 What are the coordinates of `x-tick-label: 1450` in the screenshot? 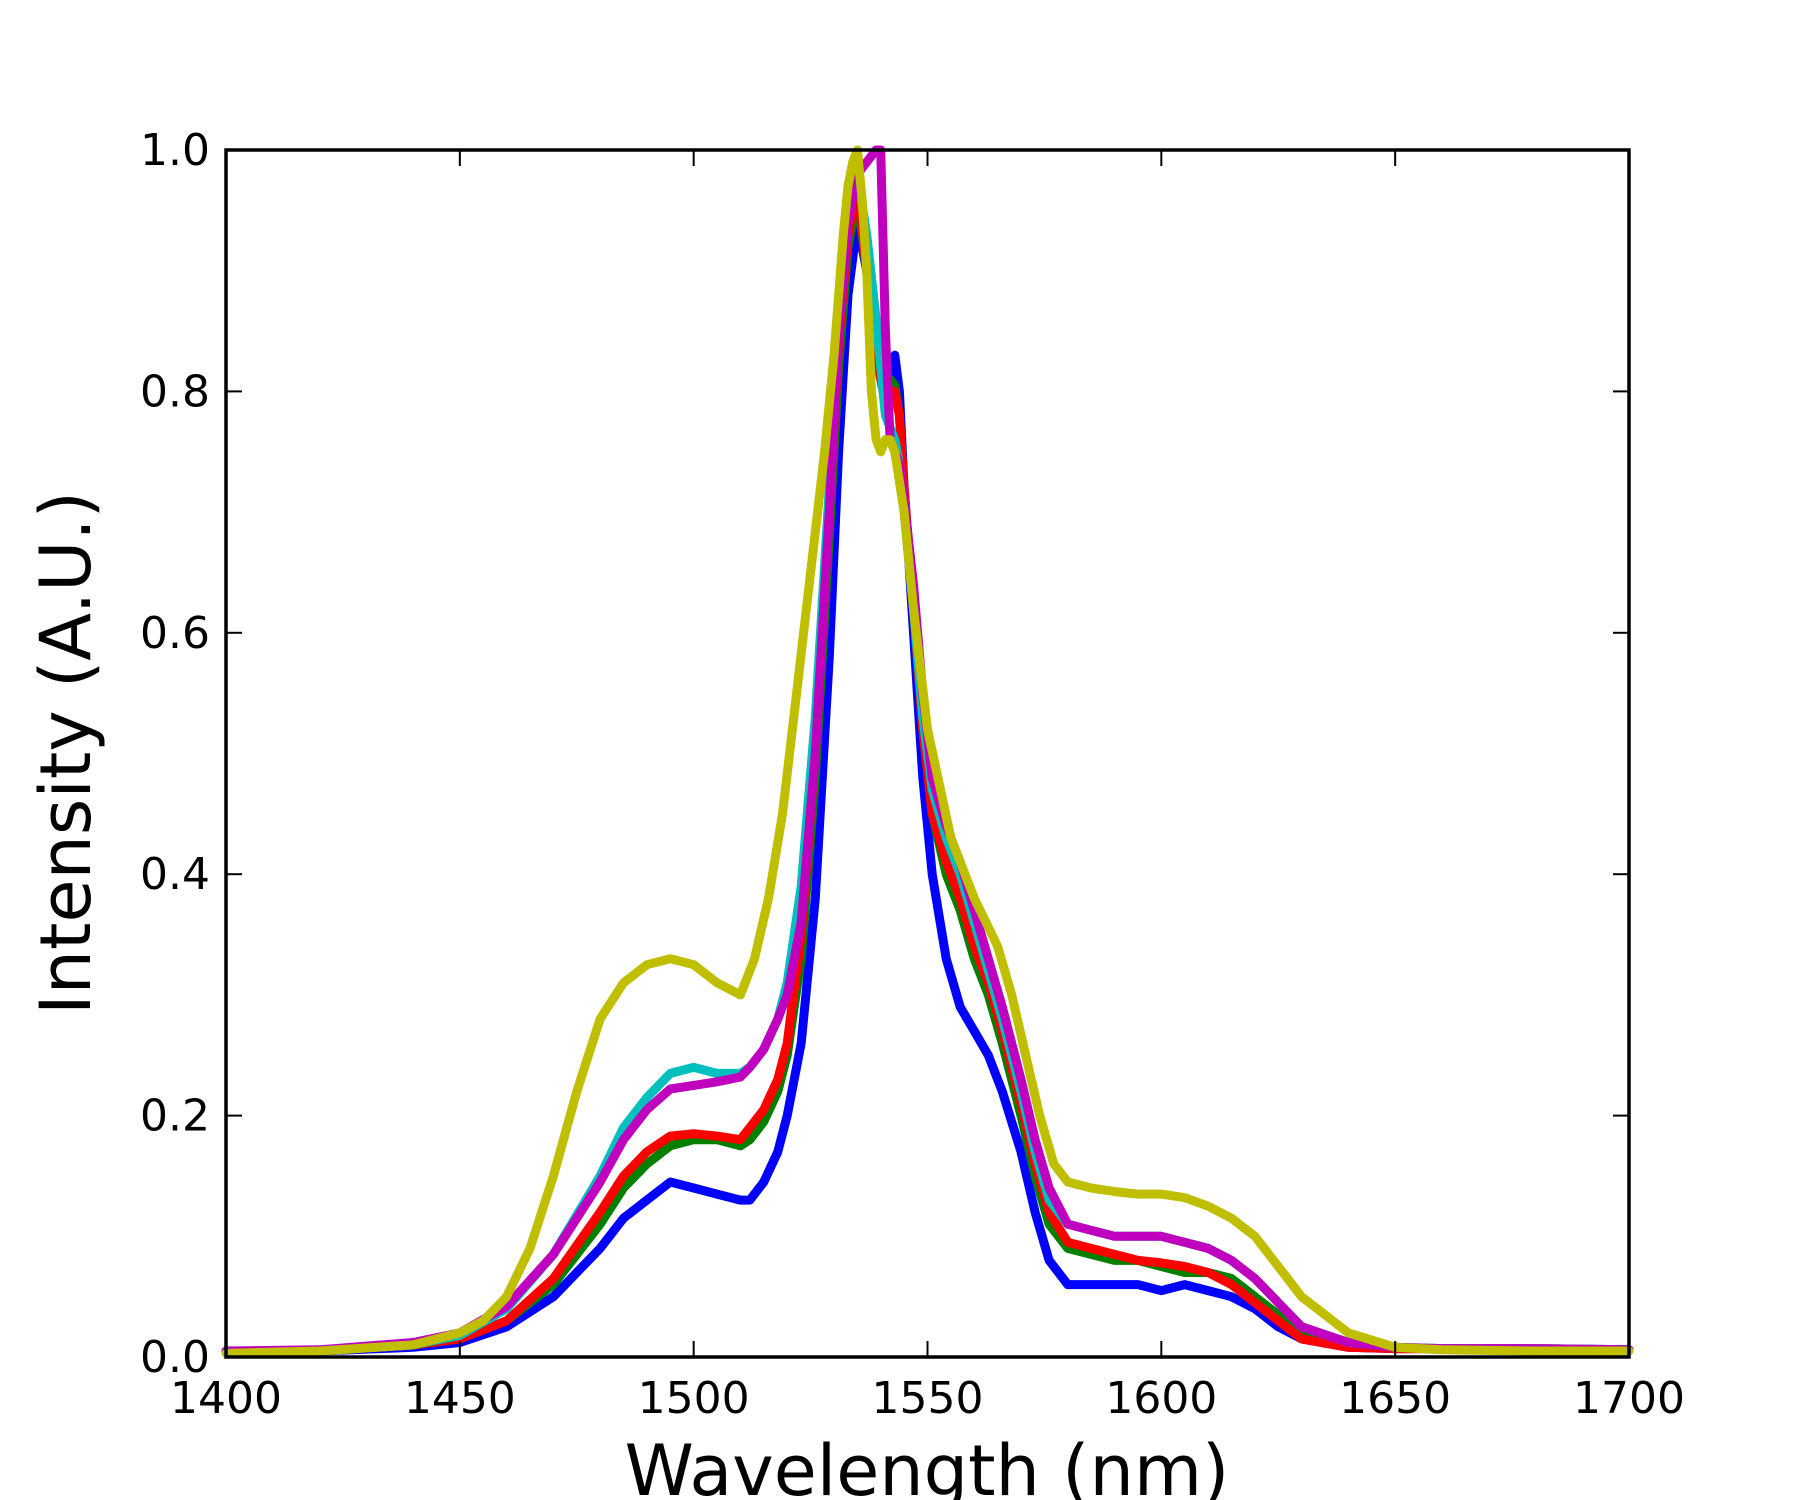 It's located at (460, 1398).